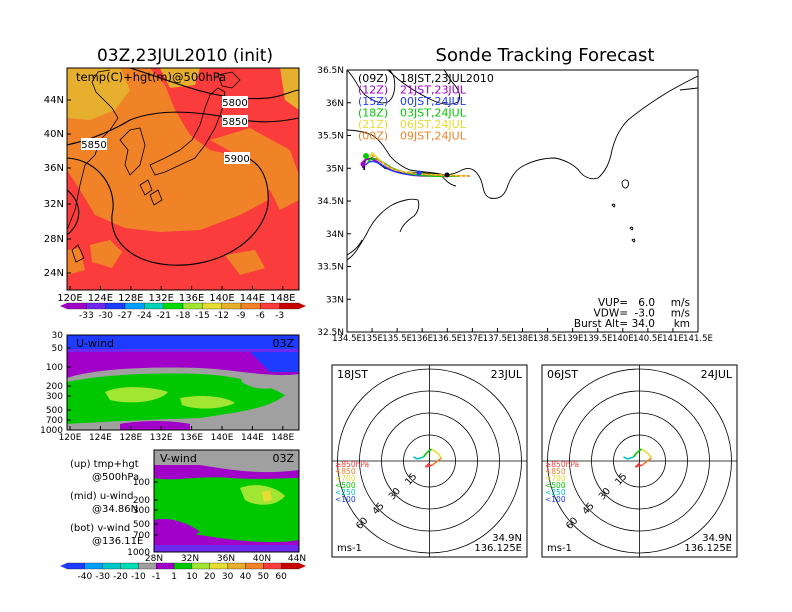  Describe the element at coordinates (302, 566) in the screenshot. I see `colorbar-arrow-right` at that location.